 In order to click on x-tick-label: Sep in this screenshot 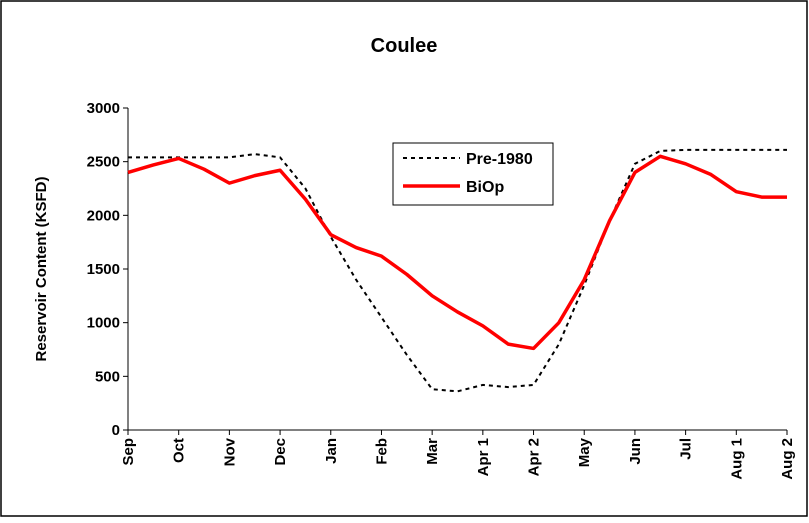, I will do `click(128, 452)`.